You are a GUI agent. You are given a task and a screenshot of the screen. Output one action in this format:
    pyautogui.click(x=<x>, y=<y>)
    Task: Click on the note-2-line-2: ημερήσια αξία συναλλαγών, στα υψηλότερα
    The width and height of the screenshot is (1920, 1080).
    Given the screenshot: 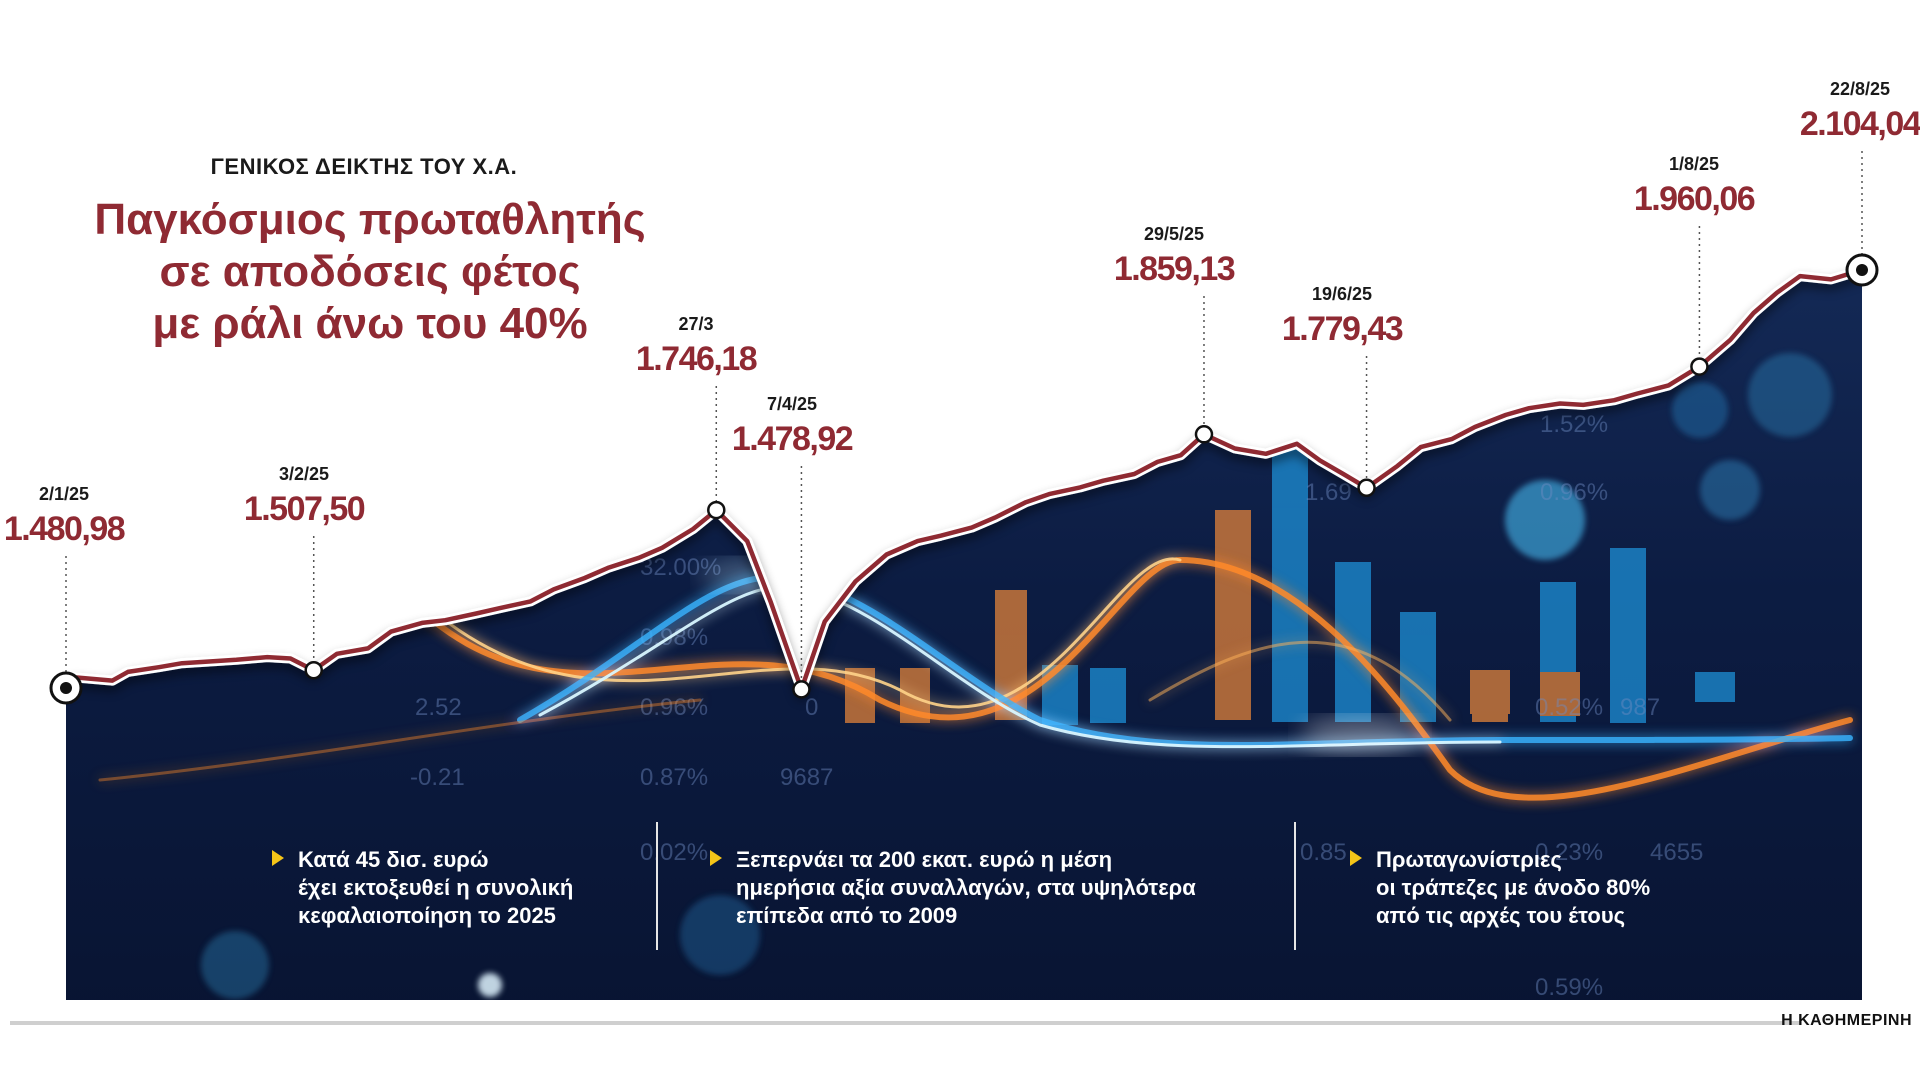 What is the action you would take?
    pyautogui.click(x=966, y=887)
    